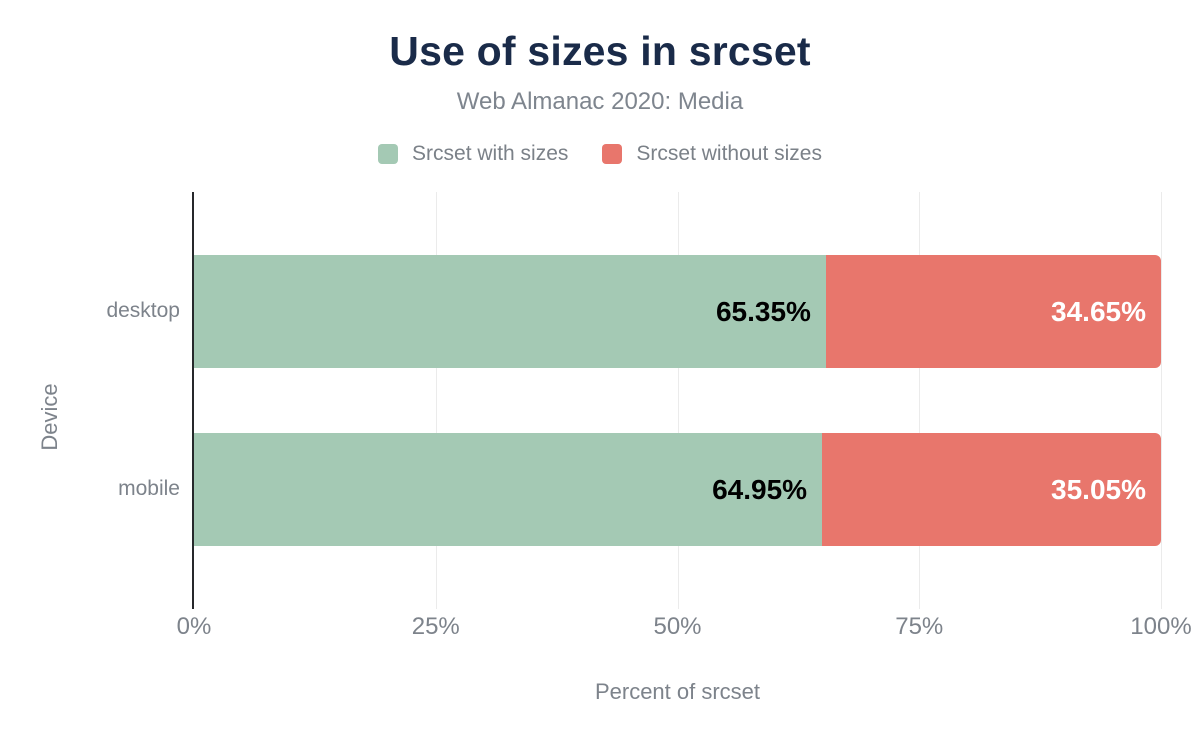  What do you see at coordinates (600, 51) in the screenshot?
I see `chart-title: Use of sizes in srcset` at bounding box center [600, 51].